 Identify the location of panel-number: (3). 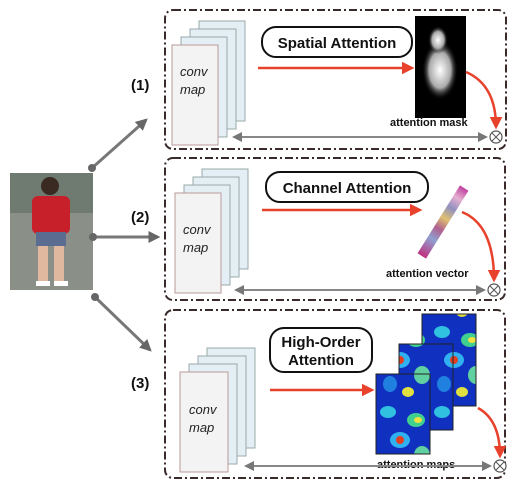
(140, 383).